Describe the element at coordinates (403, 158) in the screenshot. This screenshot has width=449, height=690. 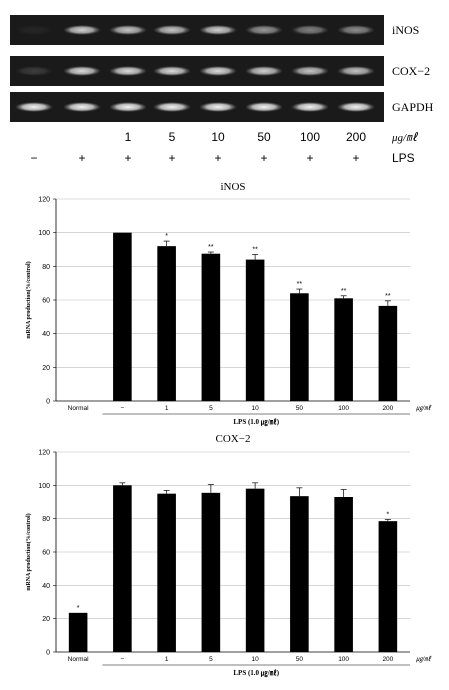
I see `lps-label: LPS` at that location.